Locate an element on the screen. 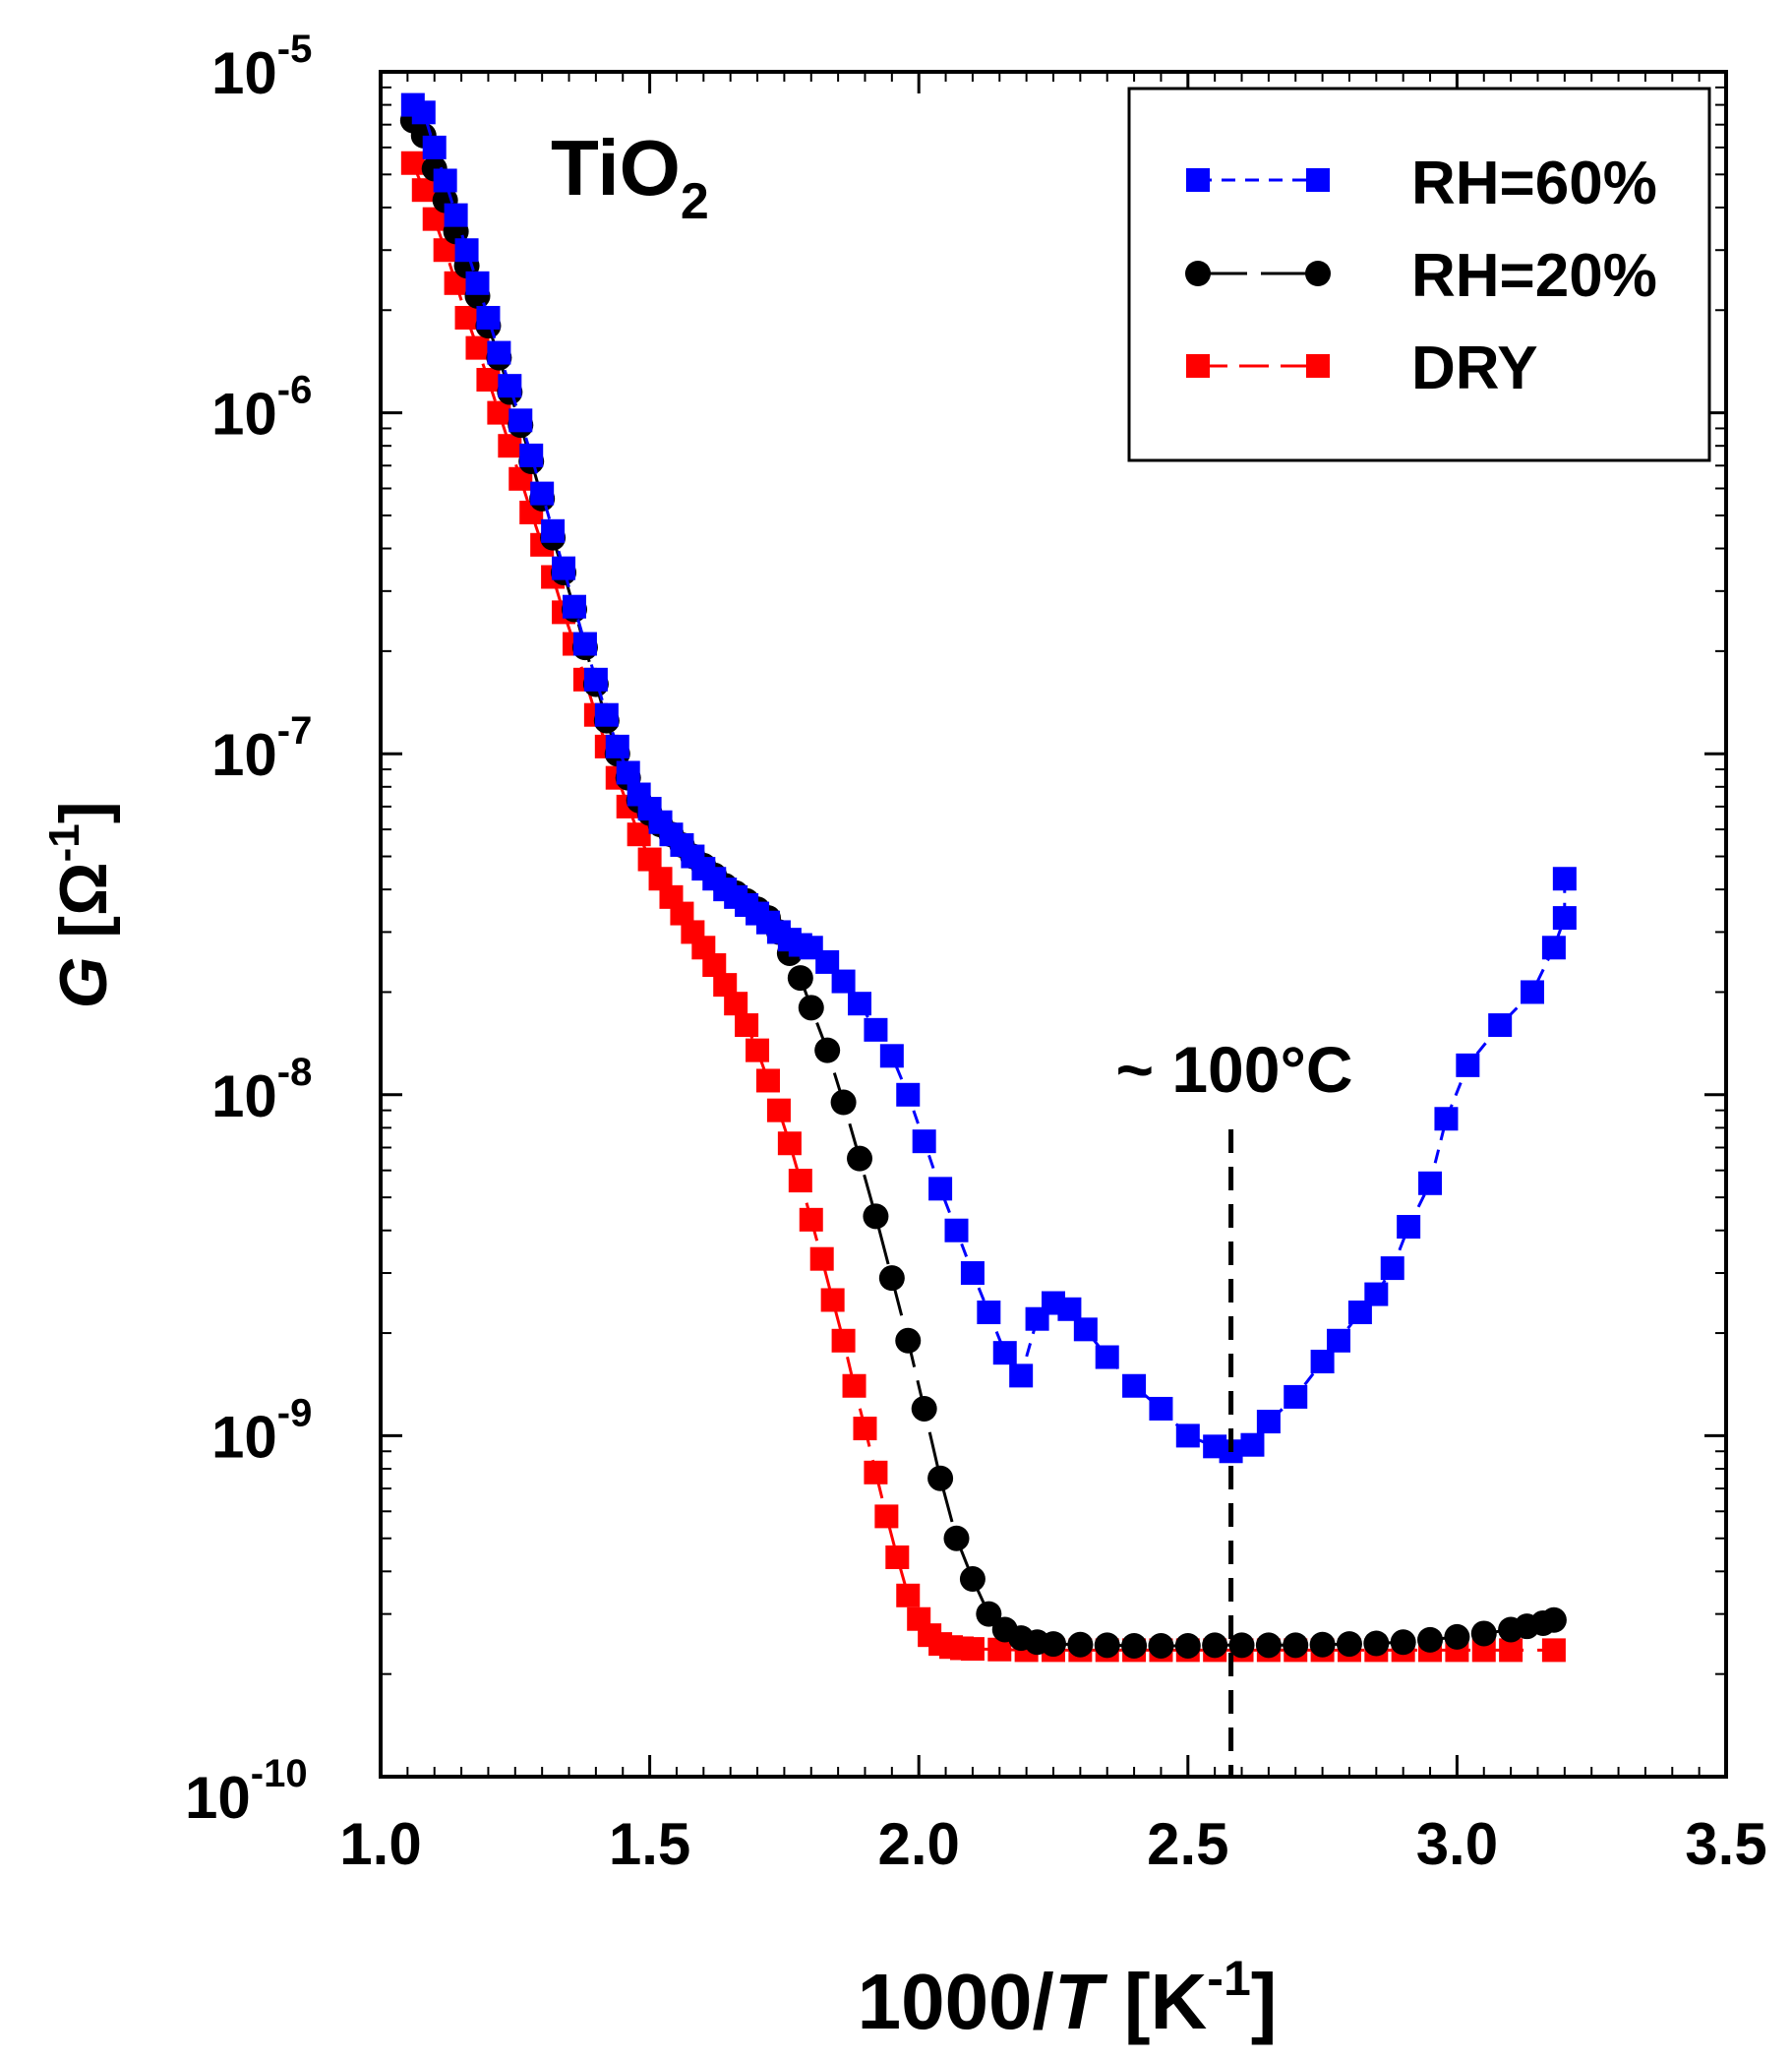 The width and height of the screenshot is (1792, 2060). legend-label-rh60: RH=60% is located at coordinates (1534, 183).